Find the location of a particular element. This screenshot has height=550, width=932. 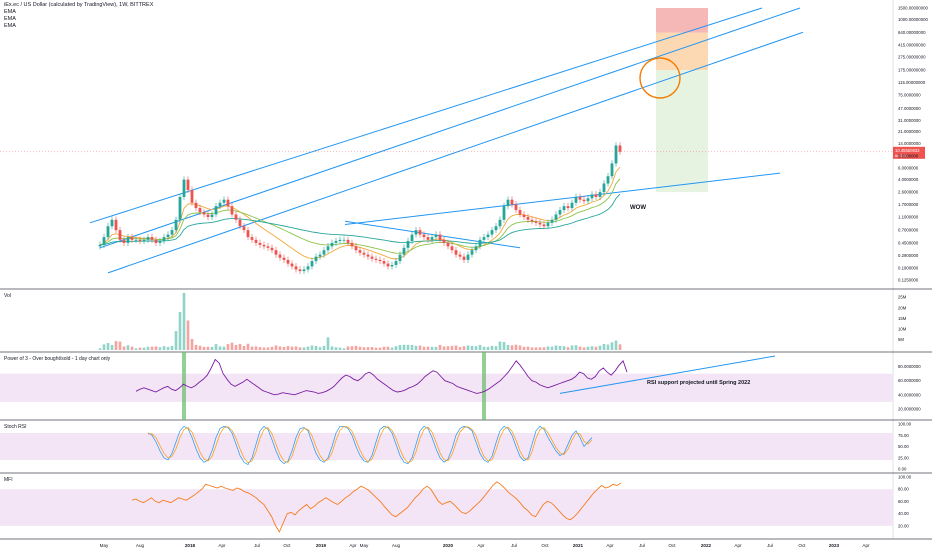

indicator-ema-3: EMA is located at coordinates (10, 26).